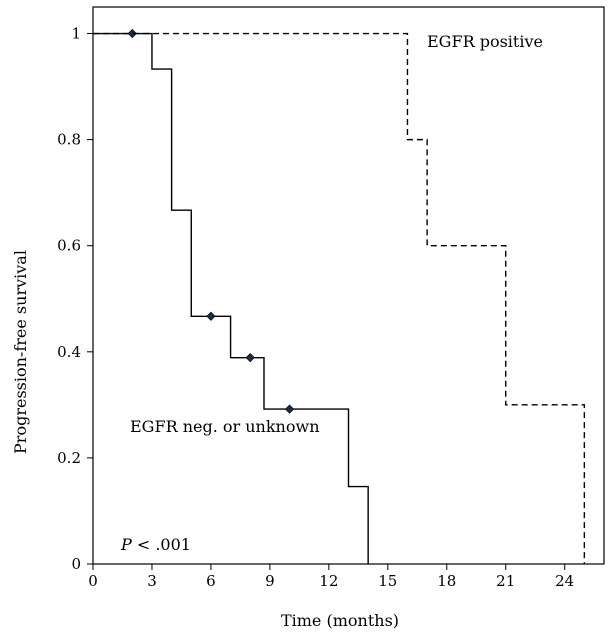 The image size is (611, 636). I want to click on y-tick-label: 1, so click(76, 34).